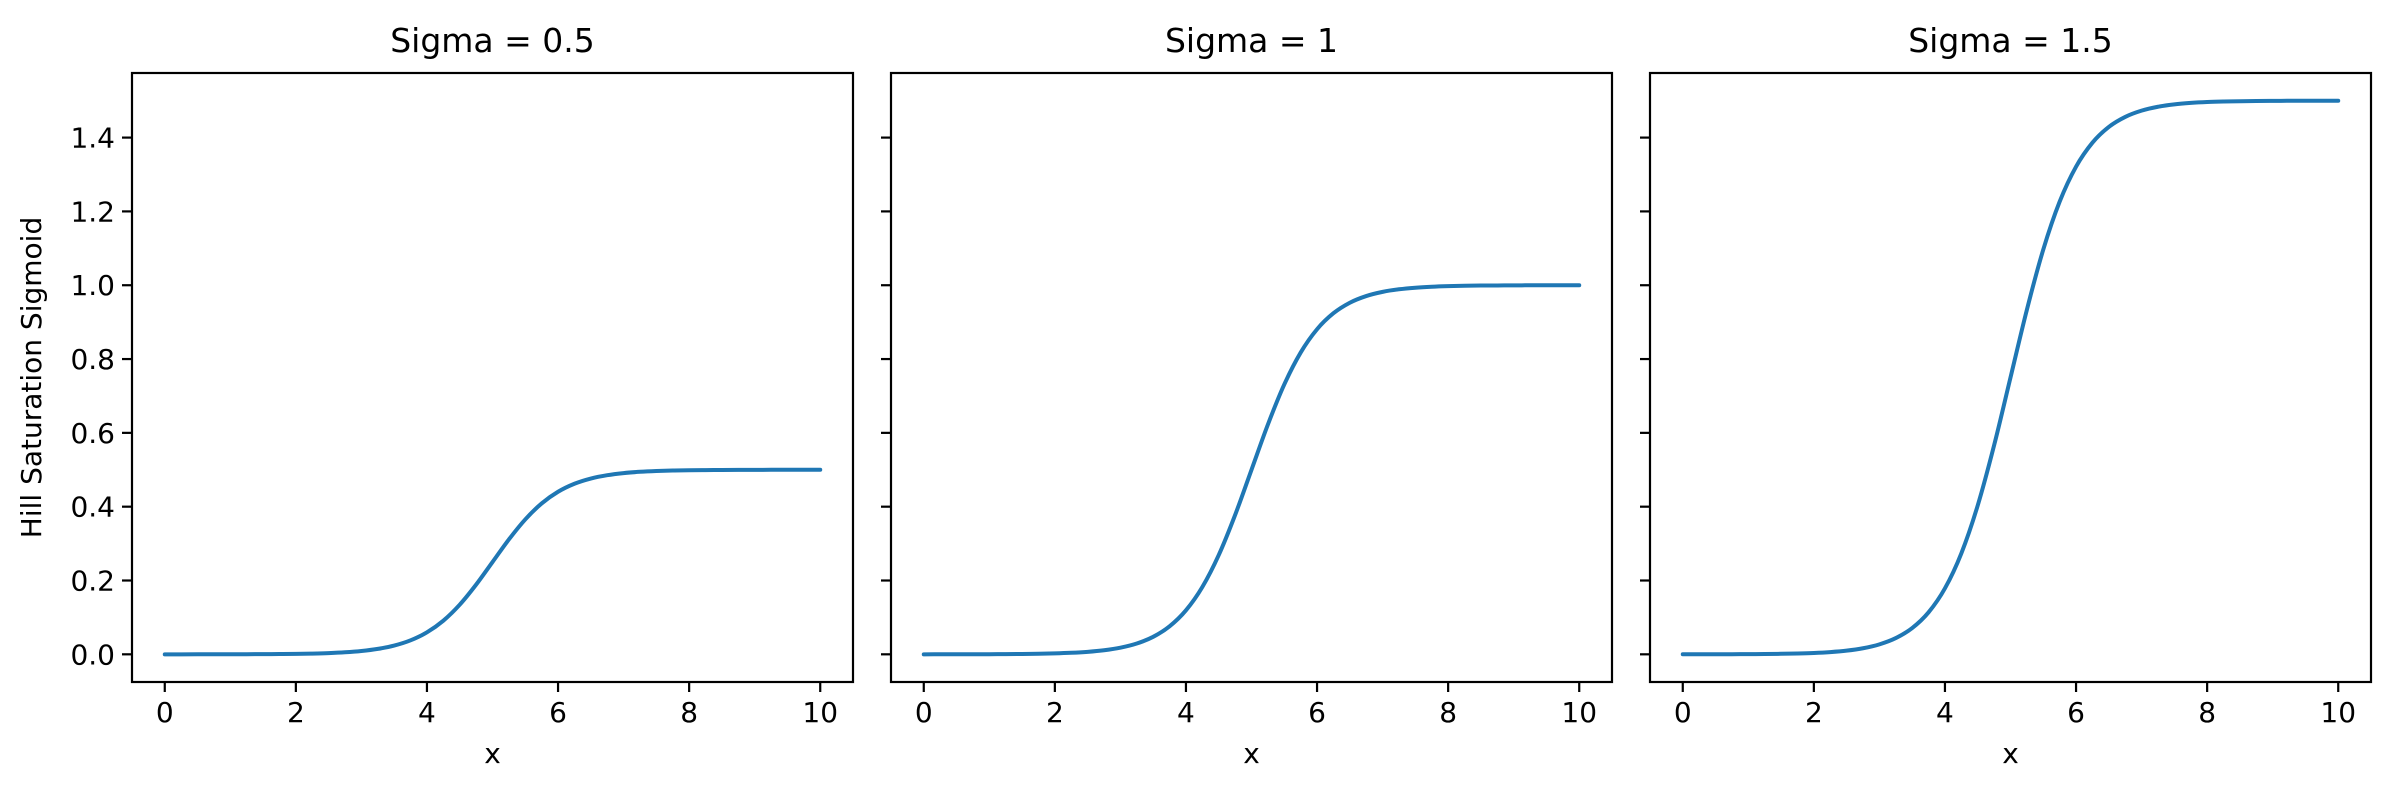 Image resolution: width=2400 pixels, height=800 pixels. Describe the element at coordinates (92, 654) in the screenshot. I see `y-tick-label: 0.0` at that location.